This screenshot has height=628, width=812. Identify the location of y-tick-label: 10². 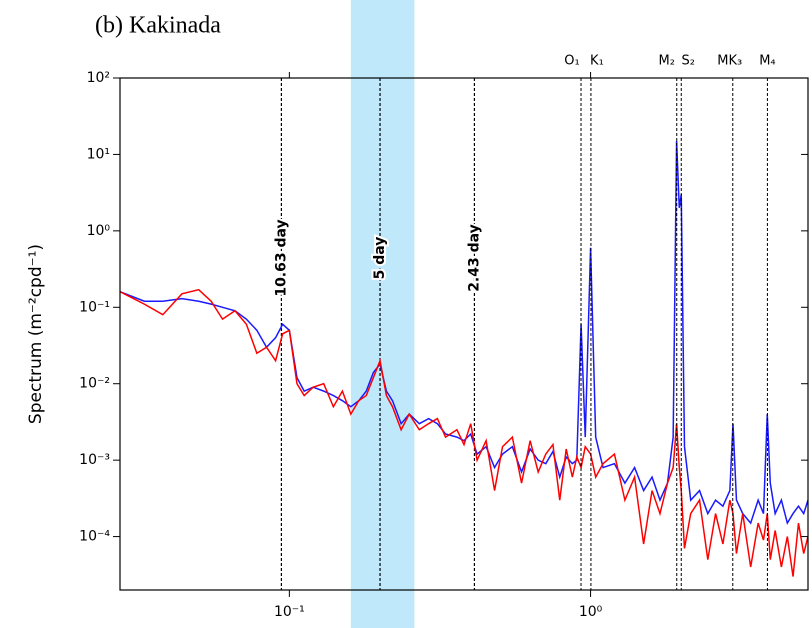
(98, 78).